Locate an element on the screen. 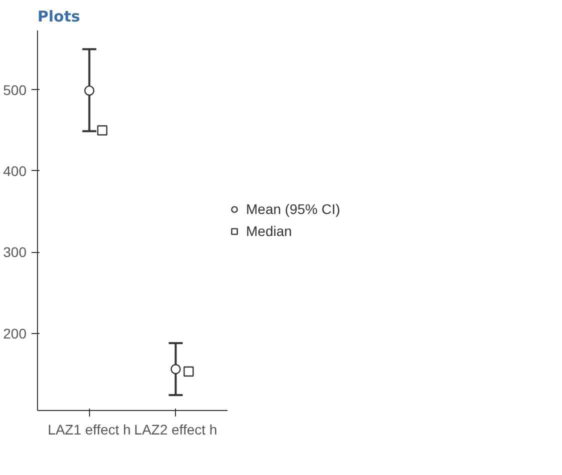 The image size is (562, 475). y-tick-label: 300 is located at coordinates (15, 252).